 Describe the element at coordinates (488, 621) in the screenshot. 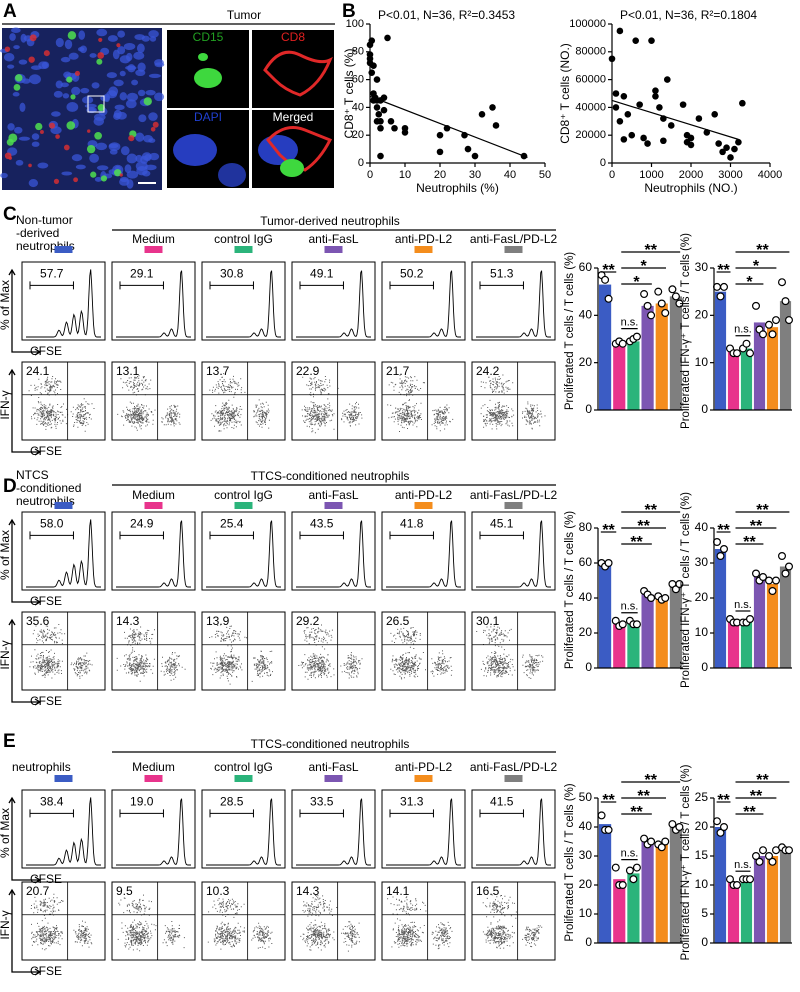

I see `quadrant-value: 30.1` at that location.